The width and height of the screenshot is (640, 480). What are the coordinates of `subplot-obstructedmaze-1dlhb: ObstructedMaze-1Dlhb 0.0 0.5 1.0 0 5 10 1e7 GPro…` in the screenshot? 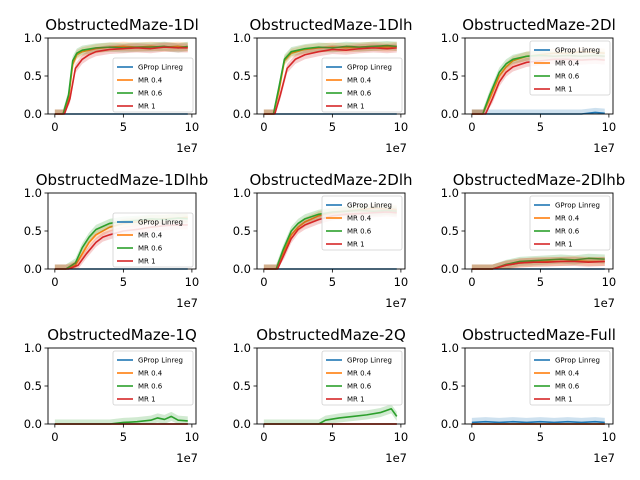 It's located at (116, 240).